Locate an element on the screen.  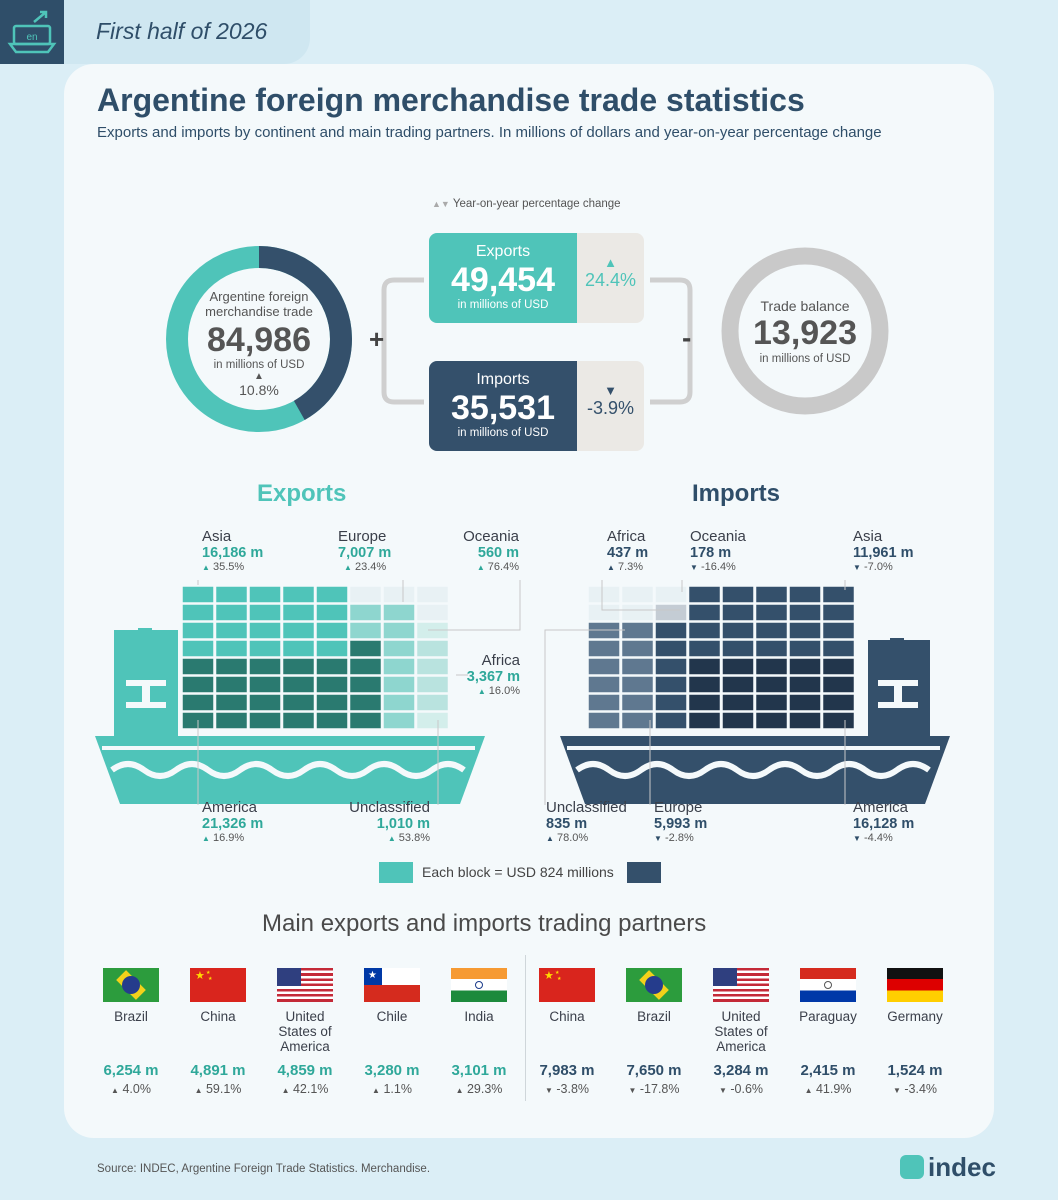
region-name: Unclassified is located at coordinates (389, 807).